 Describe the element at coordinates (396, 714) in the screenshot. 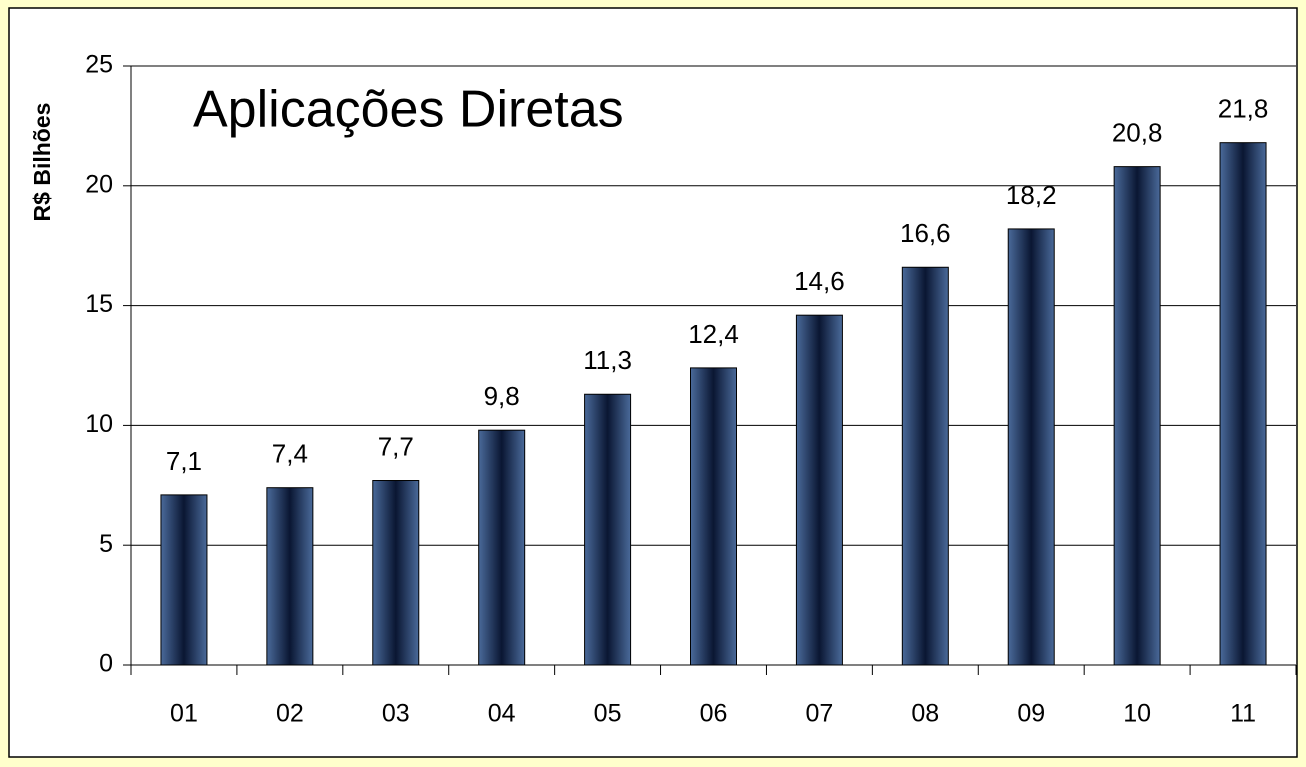

I see `x-tick-label: 03` at that location.